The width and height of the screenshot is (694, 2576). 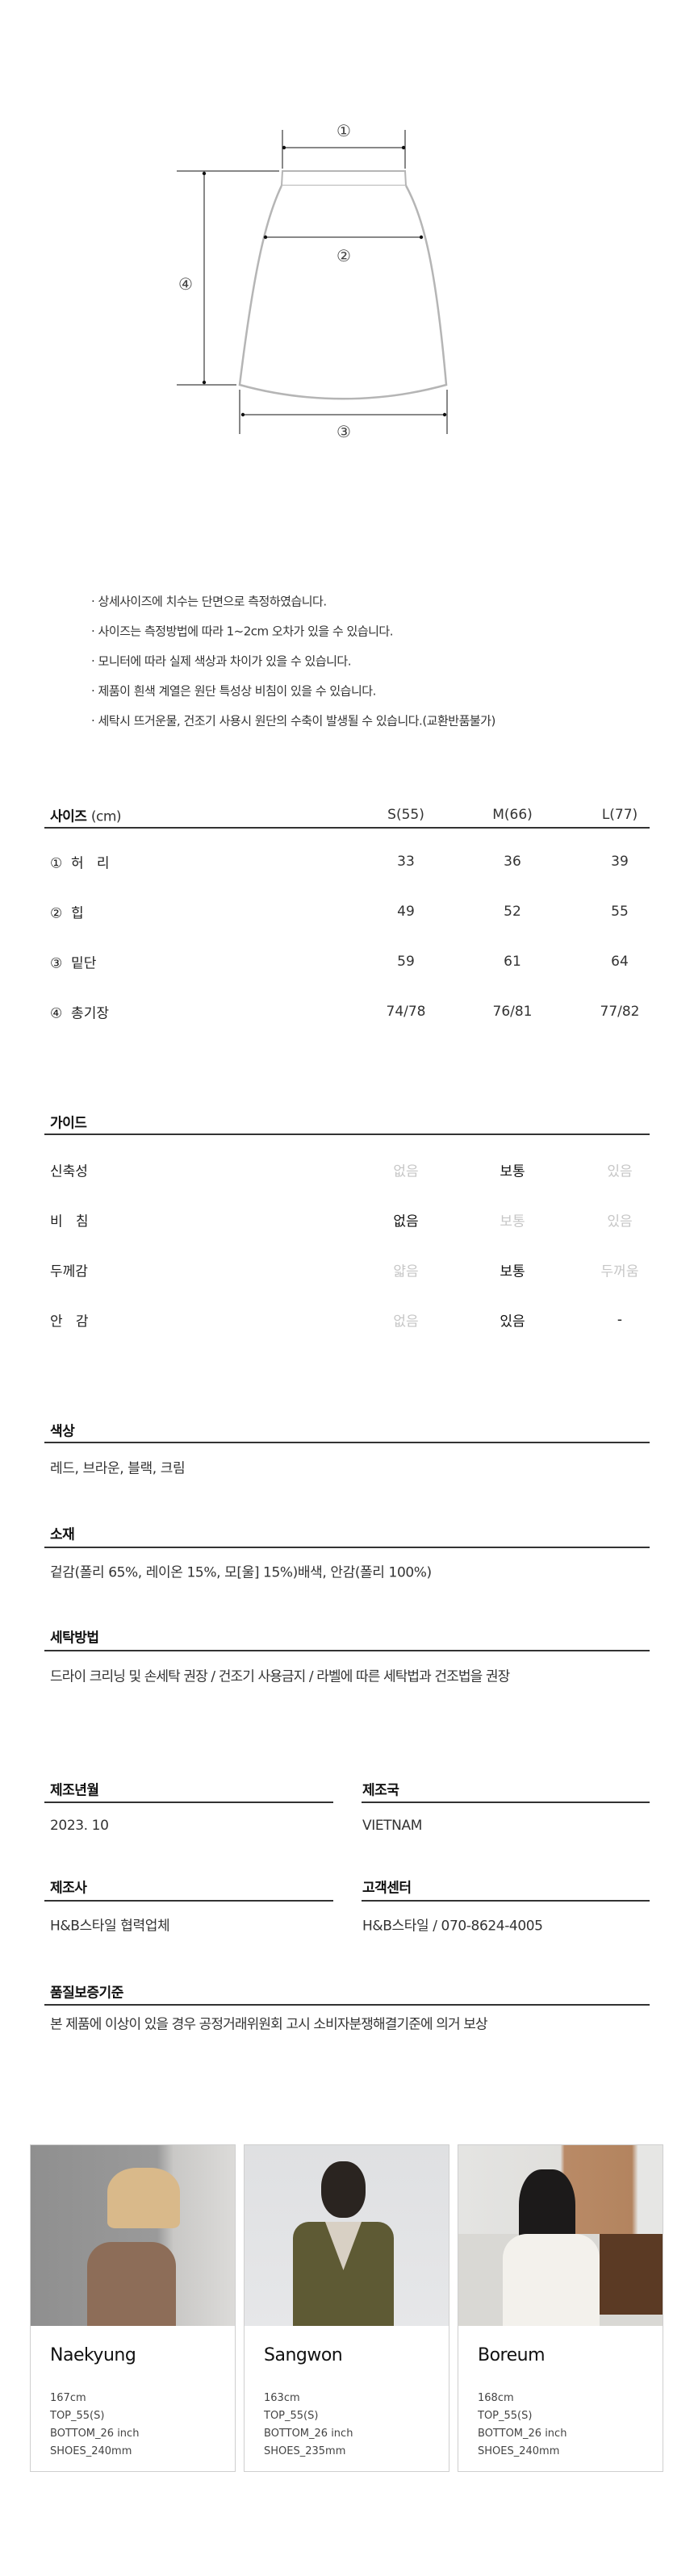 What do you see at coordinates (392, 1826) in the screenshot?
I see `country-value: VIETNAM` at bounding box center [392, 1826].